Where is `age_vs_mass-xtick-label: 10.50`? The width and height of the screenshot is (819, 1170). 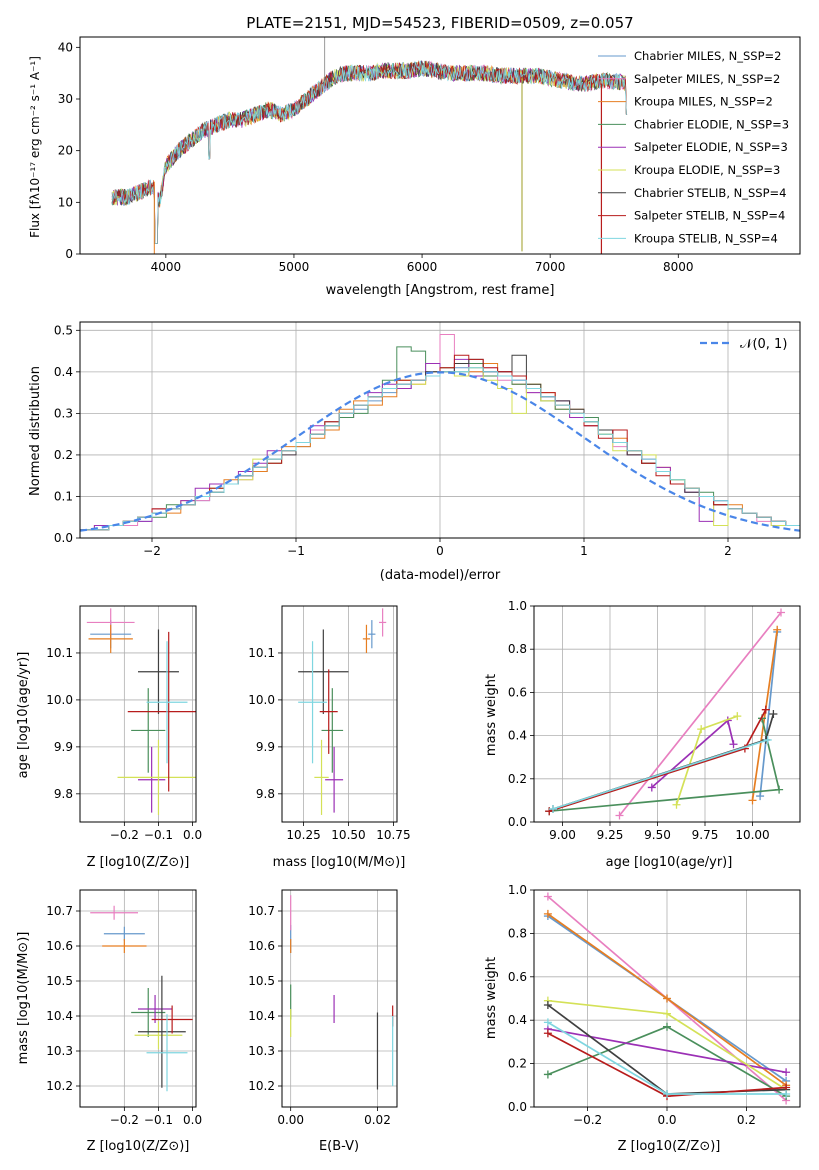 age_vs_mass-xtick-label: 10.50 is located at coordinates (348, 835).